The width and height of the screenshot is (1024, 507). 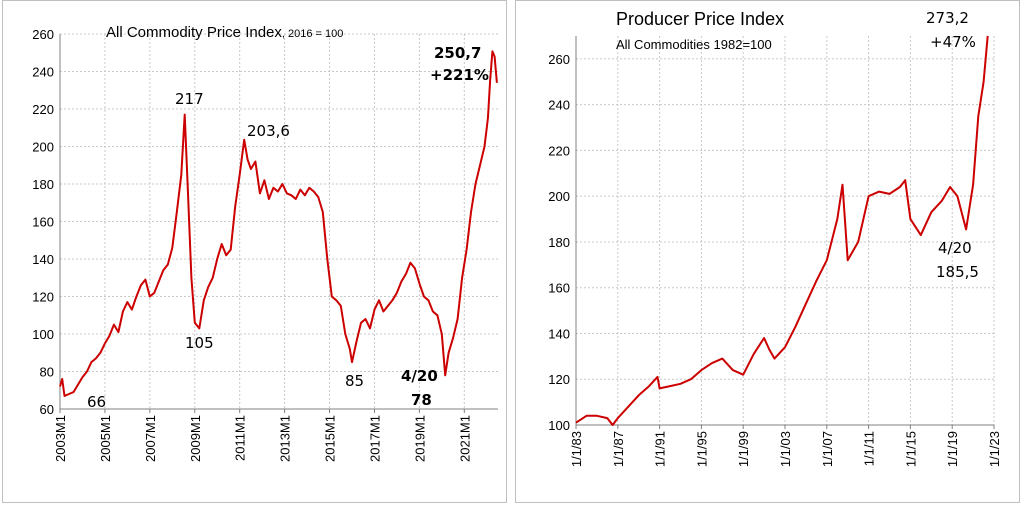 I want to click on annotation-peak-2008: 217, so click(x=189, y=99).